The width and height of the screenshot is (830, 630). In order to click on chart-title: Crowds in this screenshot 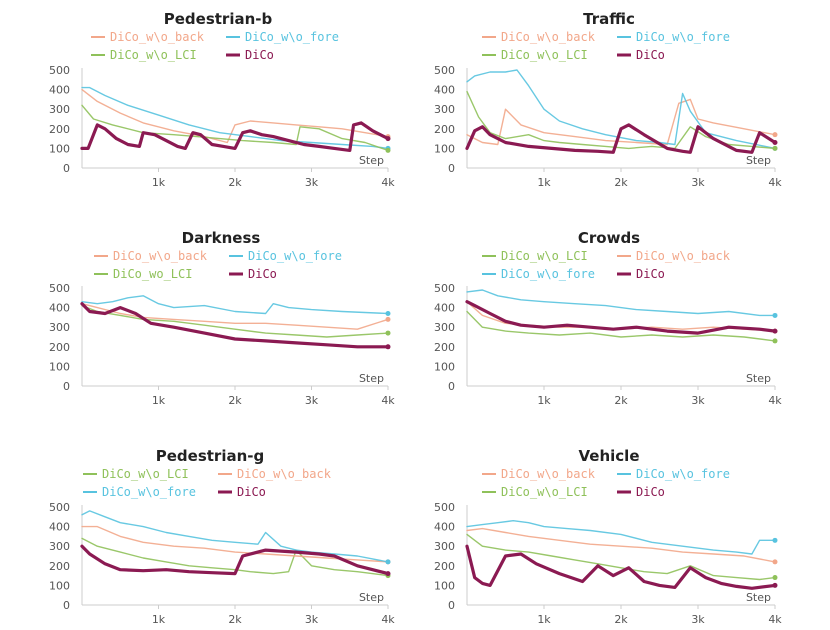, I will do `click(609, 238)`.